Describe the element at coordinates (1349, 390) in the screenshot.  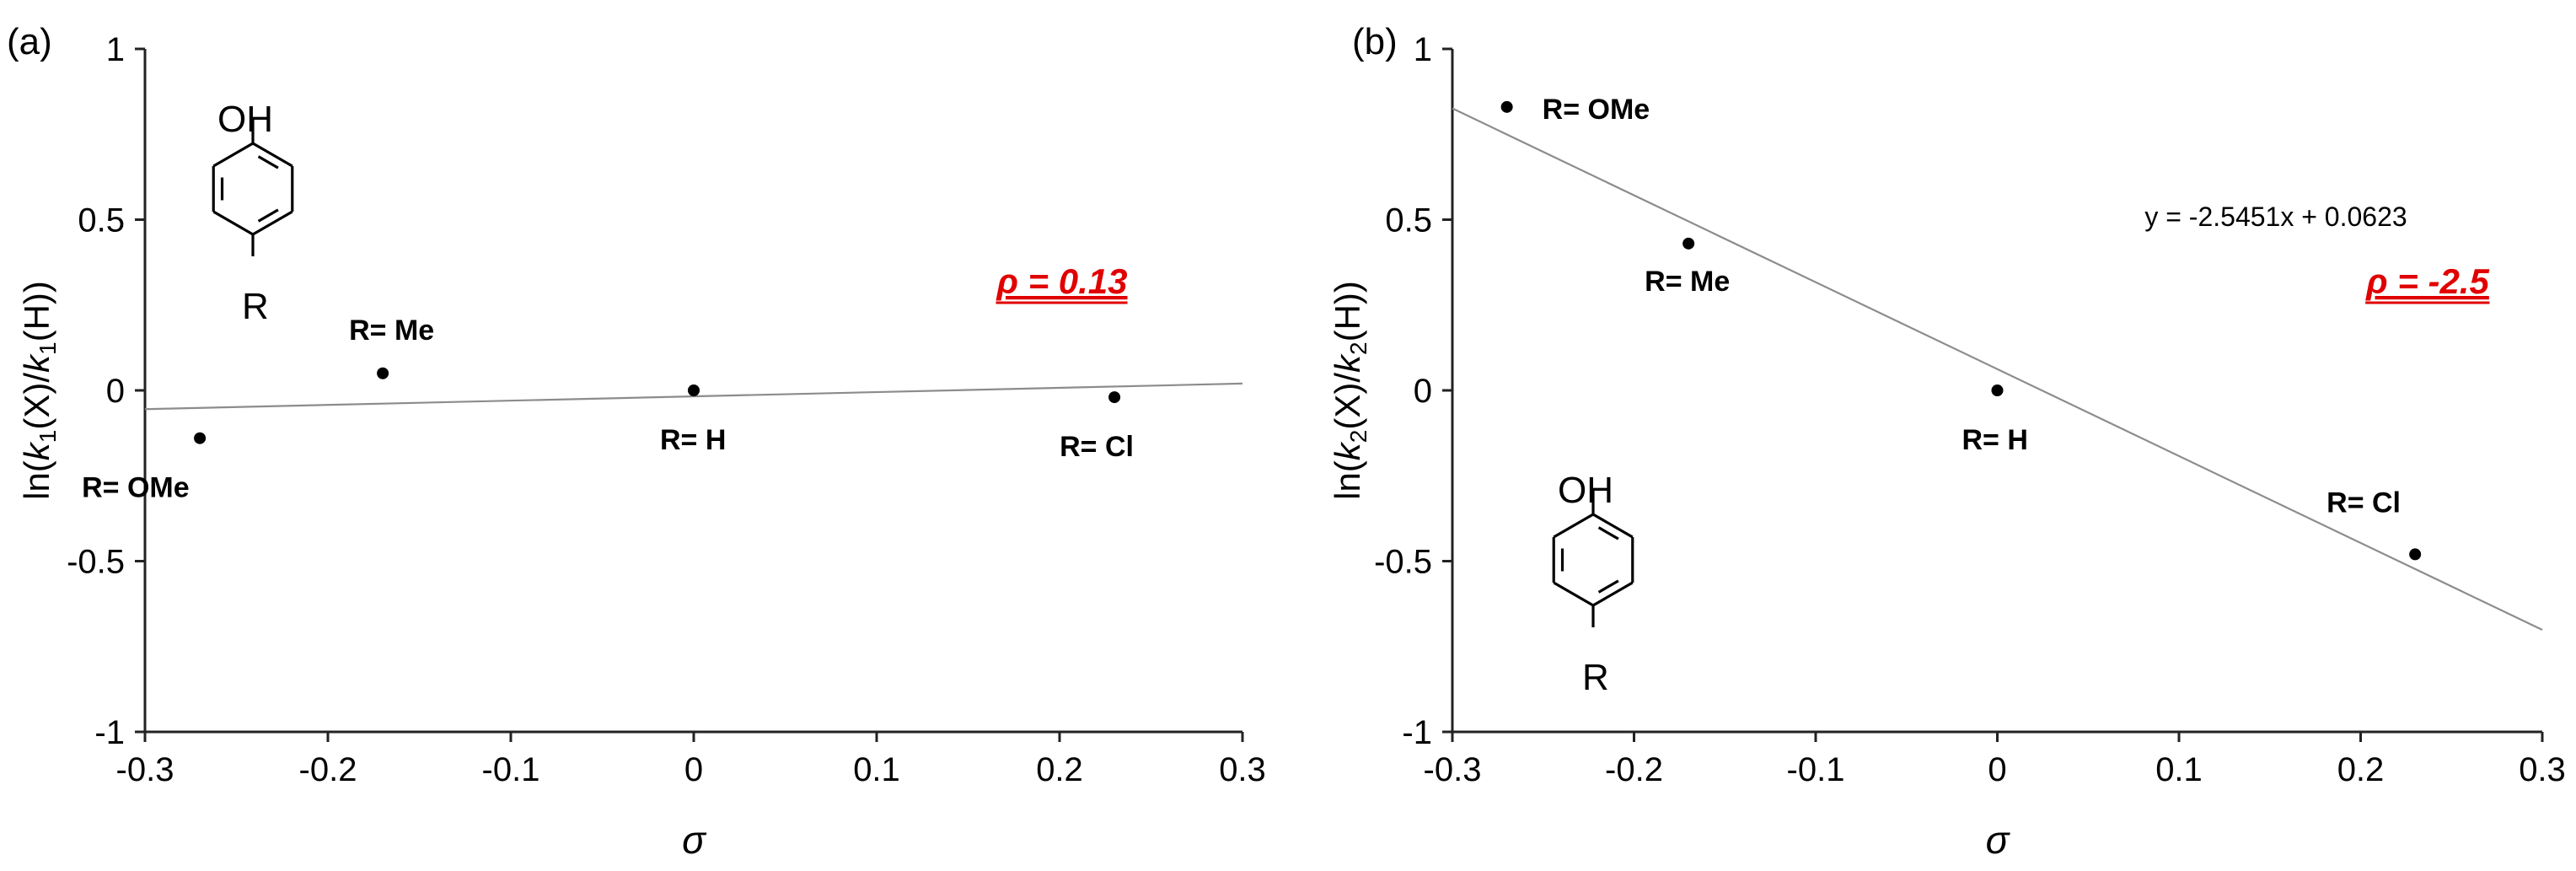
I see `panel-b-y-axis-title: ln(k2(X)/k2(H))` at that location.